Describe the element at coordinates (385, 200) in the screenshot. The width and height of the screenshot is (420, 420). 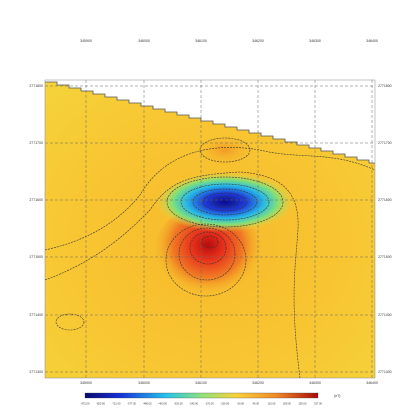
I see `y-label-right: 2771600` at that location.